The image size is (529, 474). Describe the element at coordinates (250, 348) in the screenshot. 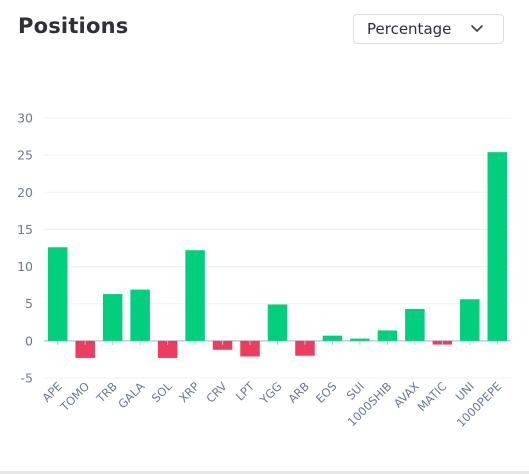

I see `bar-lpt` at that location.